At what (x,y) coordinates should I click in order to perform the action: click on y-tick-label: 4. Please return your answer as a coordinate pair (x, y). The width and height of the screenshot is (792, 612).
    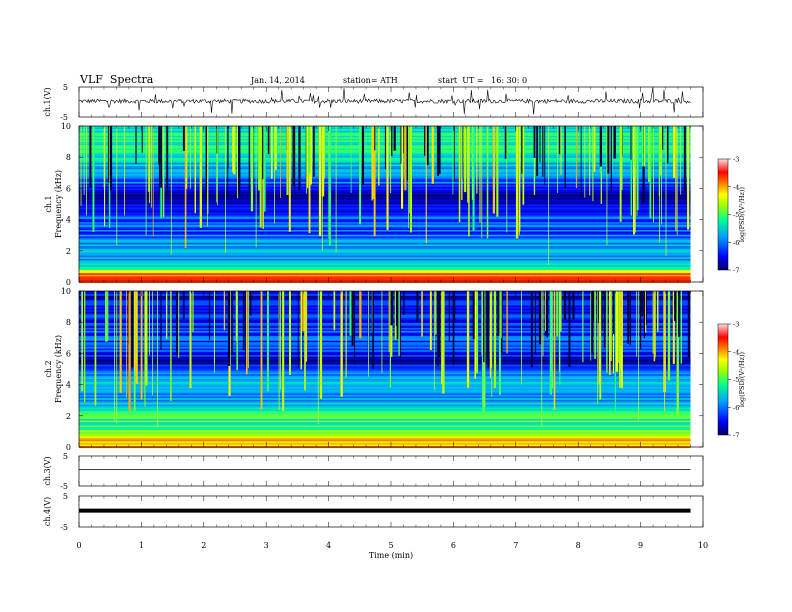
    Looking at the image, I should click on (68, 385).